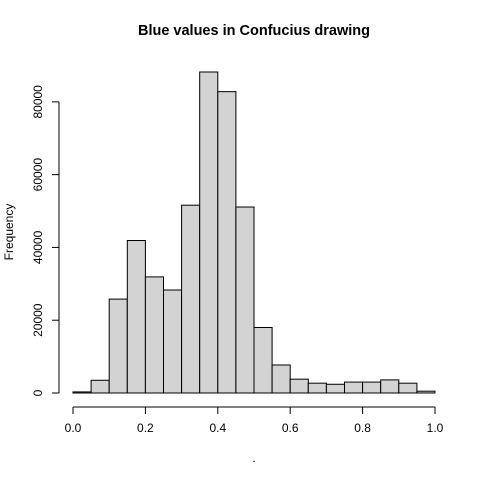  Describe the element at coordinates (290, 428) in the screenshot. I see `x-tick-label: 0.6` at that location.